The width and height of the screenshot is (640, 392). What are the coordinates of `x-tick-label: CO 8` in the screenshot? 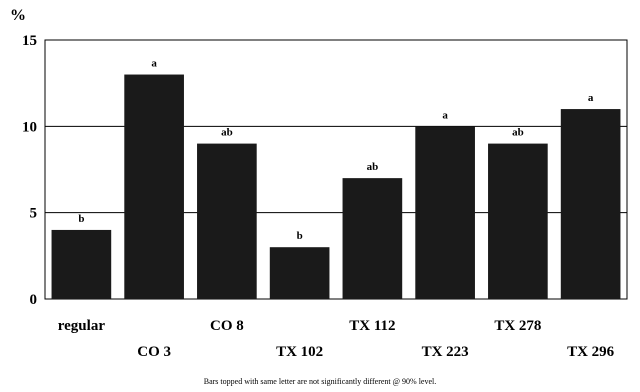 It's located at (227, 326).